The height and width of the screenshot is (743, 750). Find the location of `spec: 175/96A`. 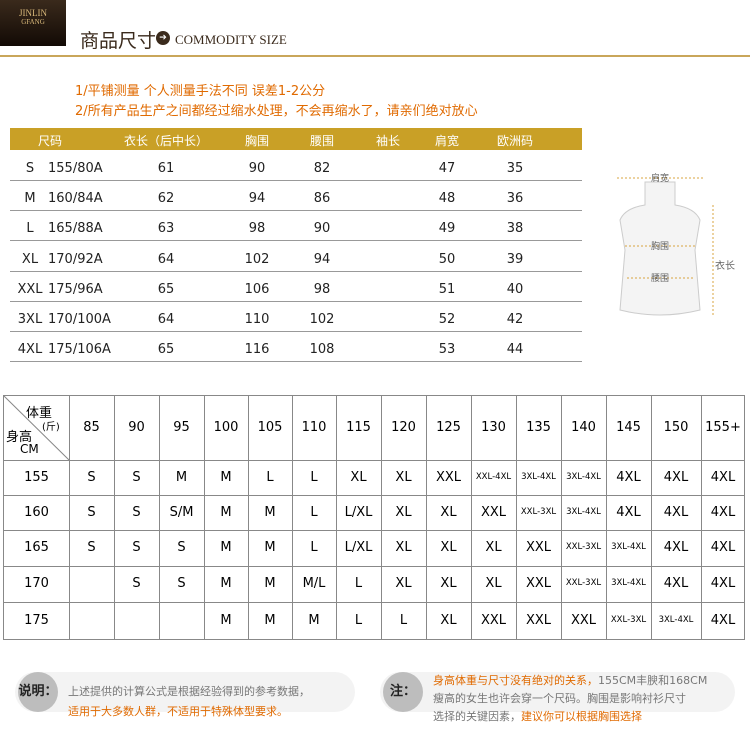

spec: 175/96A is located at coordinates (75, 289).